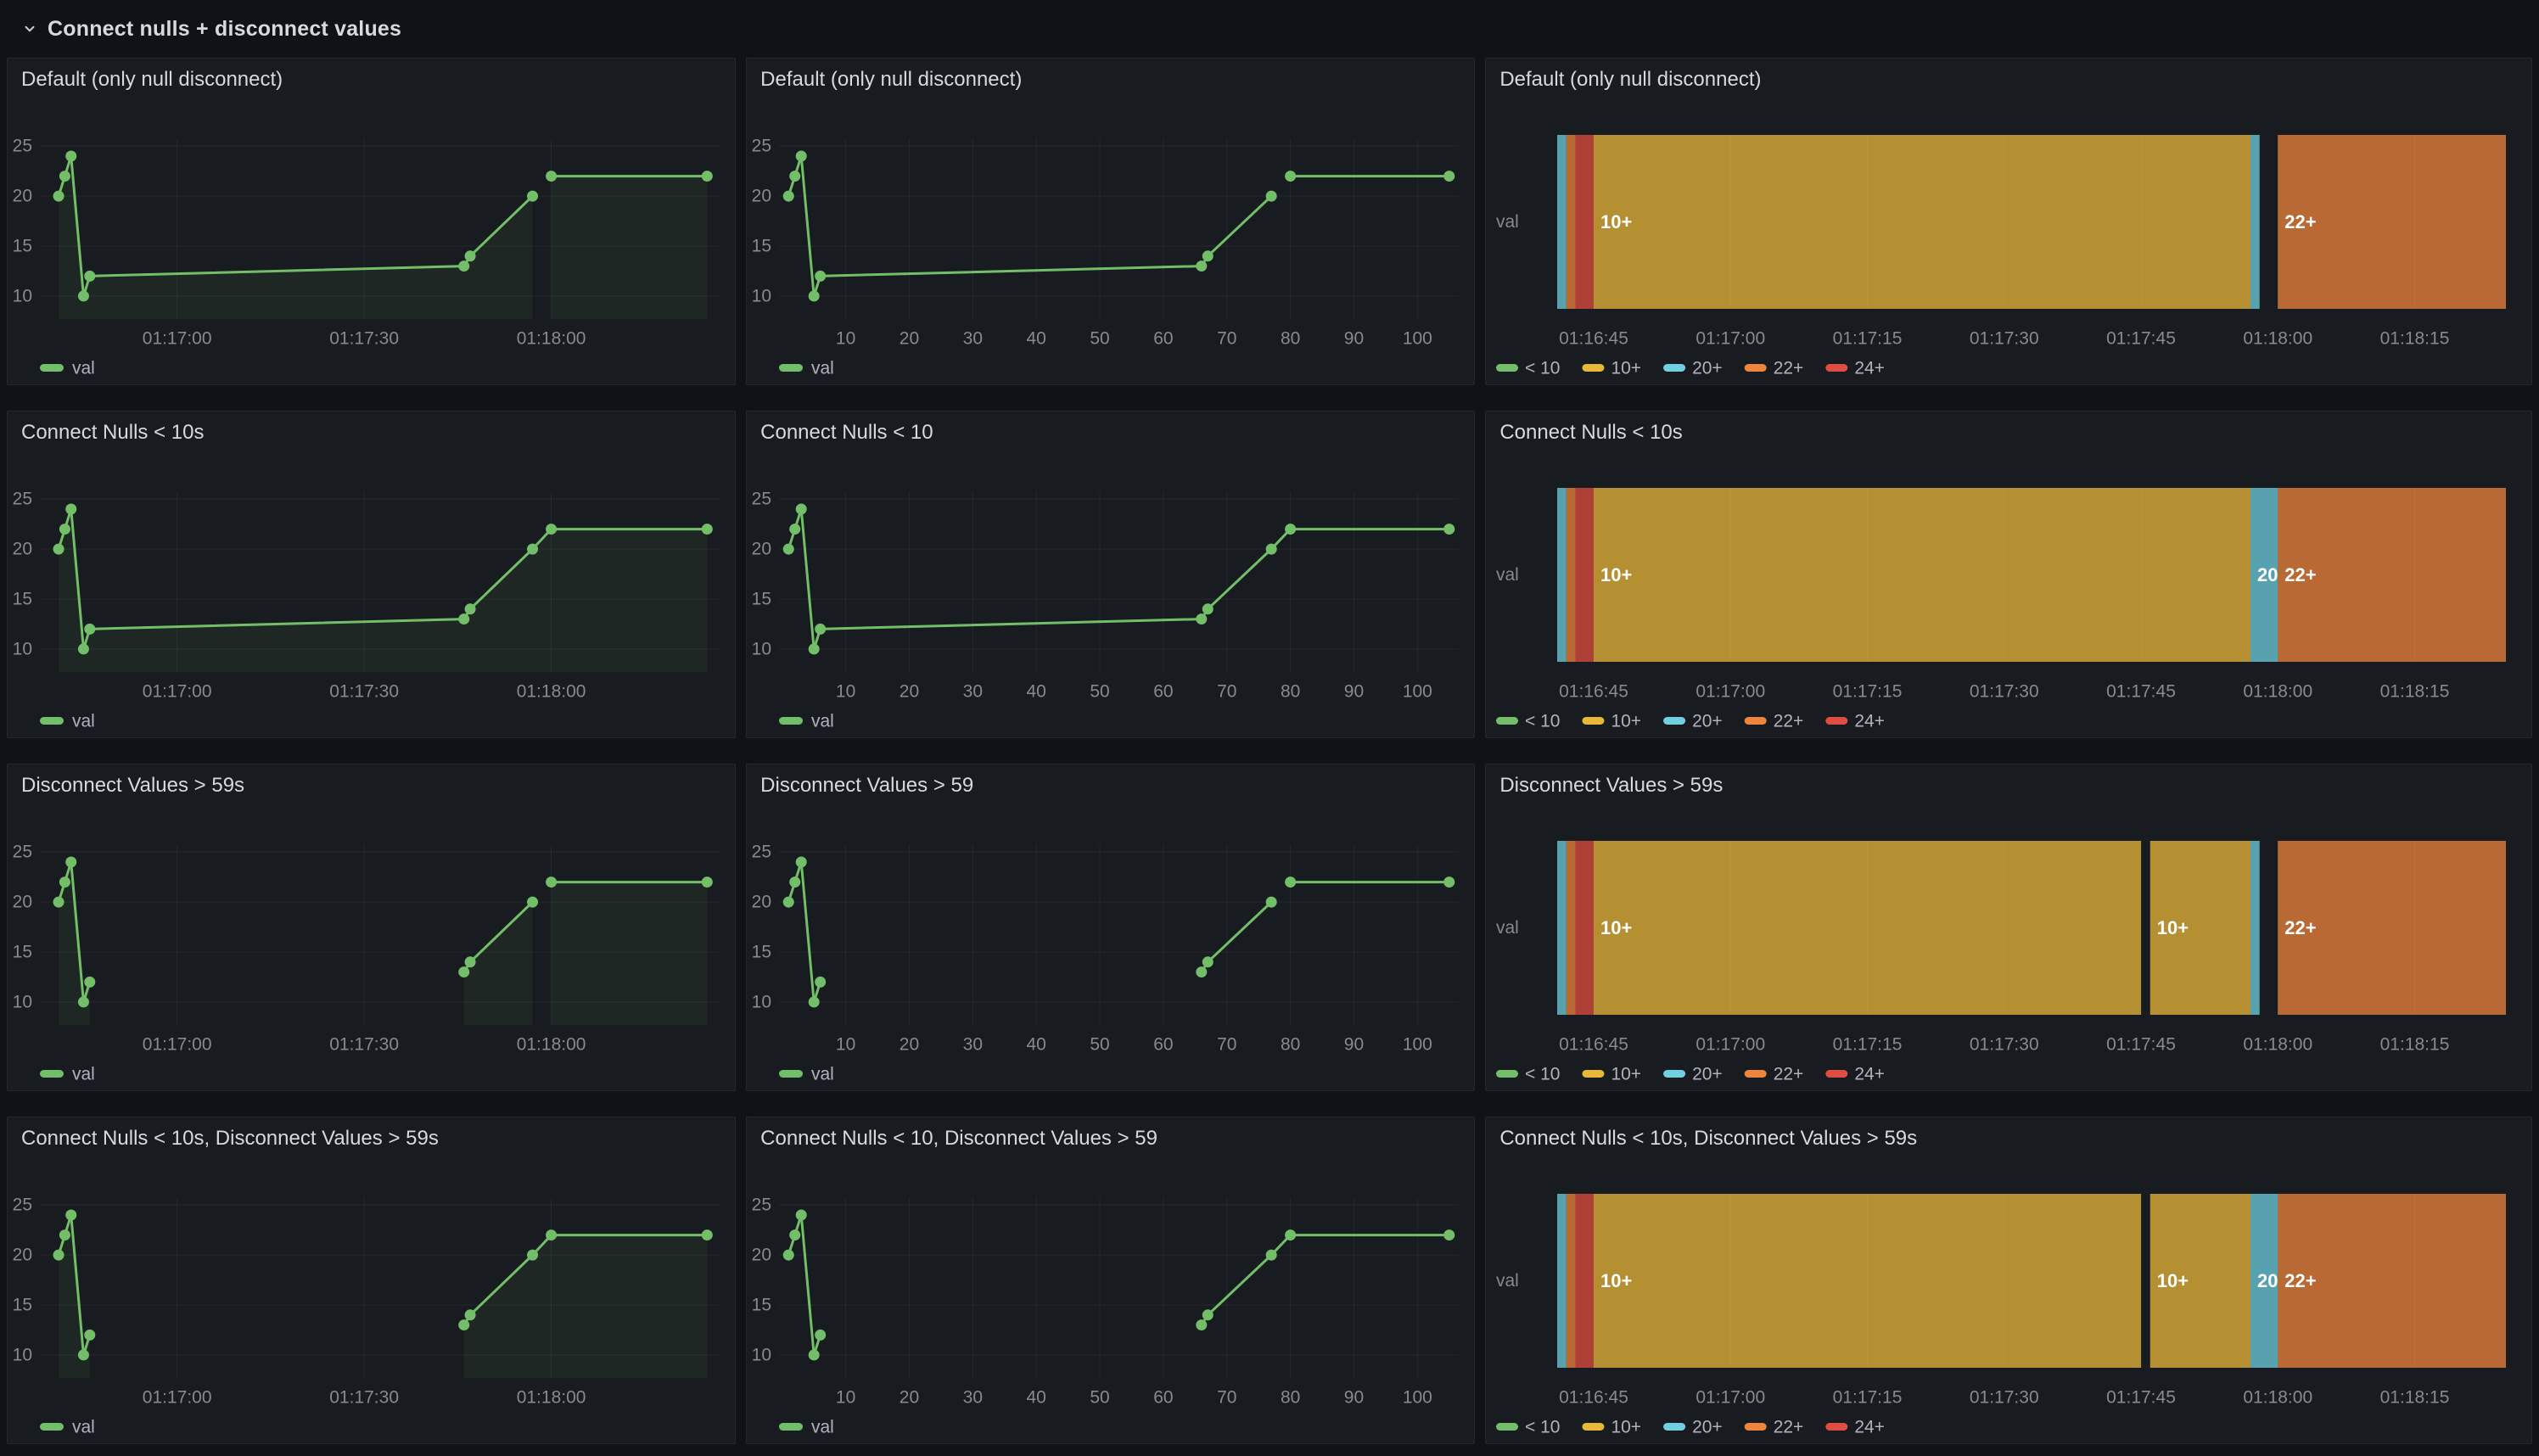 This screenshot has height=1456, width=2539. Describe the element at coordinates (847, 433) in the screenshot. I see `panel-title: Connect Nulls < 10` at that location.